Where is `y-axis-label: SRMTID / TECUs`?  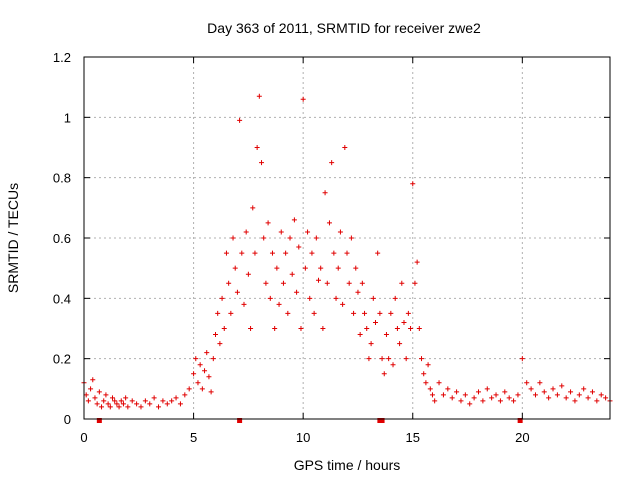 y-axis-label: SRMTID / TECUs is located at coordinates (13, 238).